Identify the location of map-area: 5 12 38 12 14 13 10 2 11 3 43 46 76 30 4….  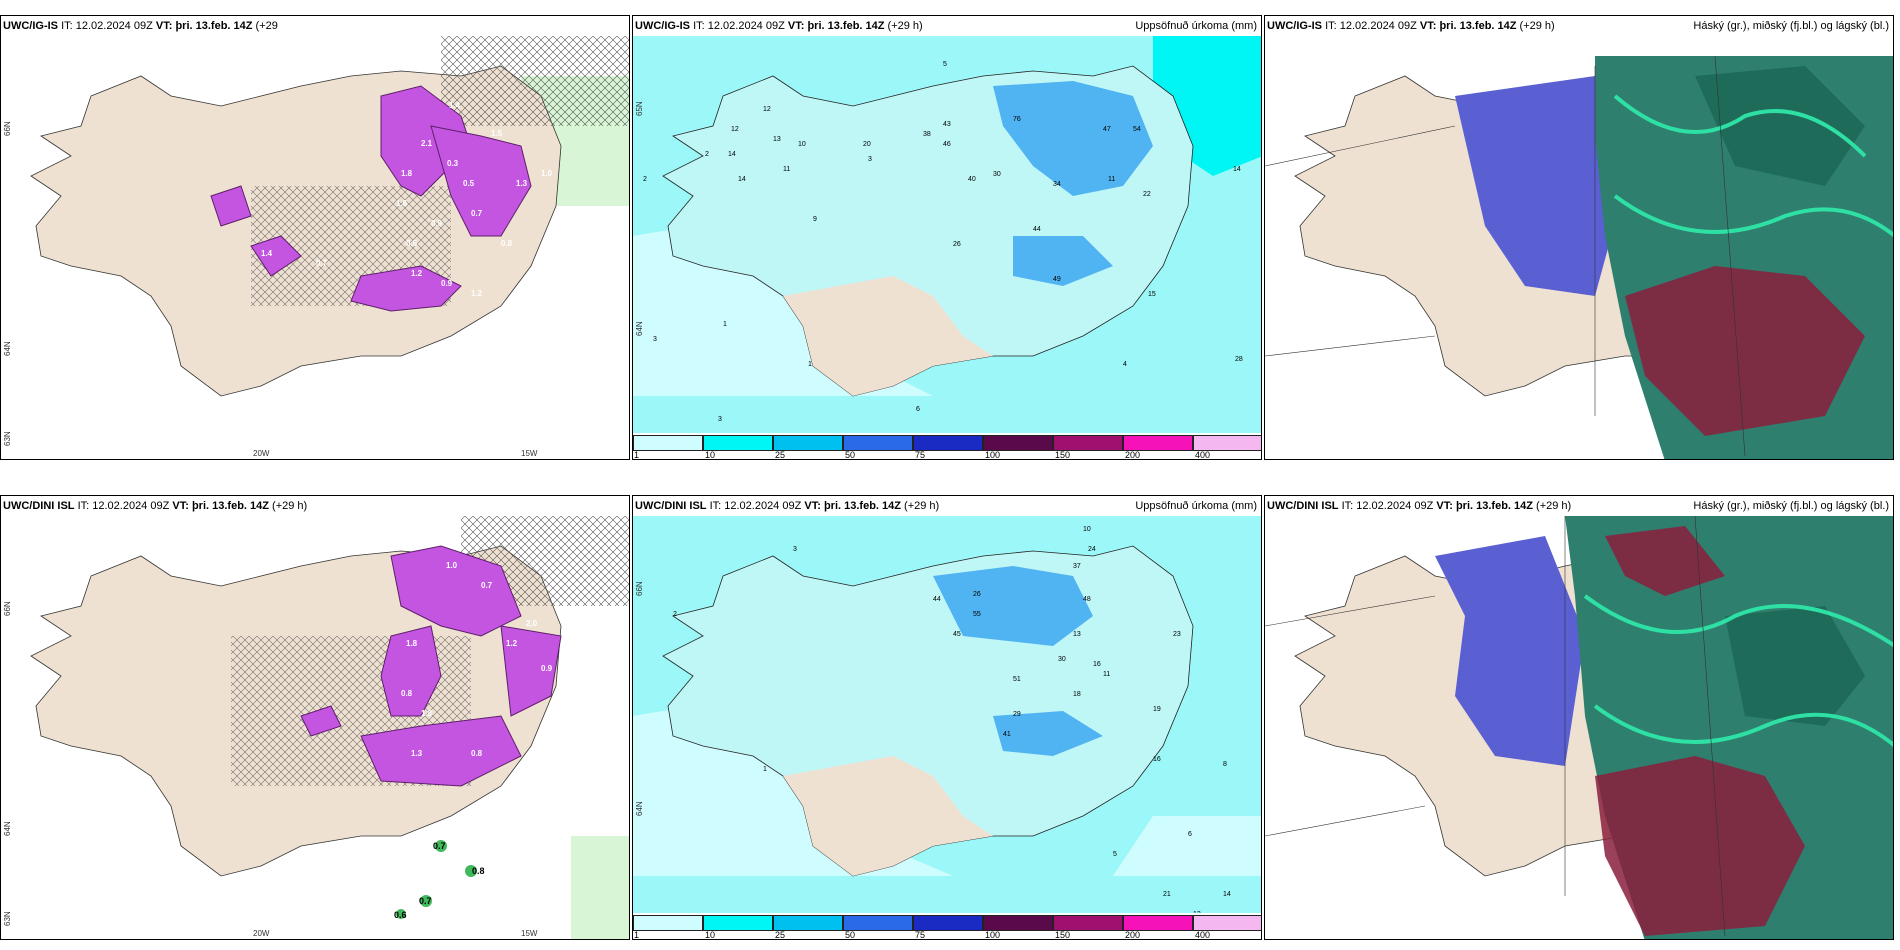
(947, 247).